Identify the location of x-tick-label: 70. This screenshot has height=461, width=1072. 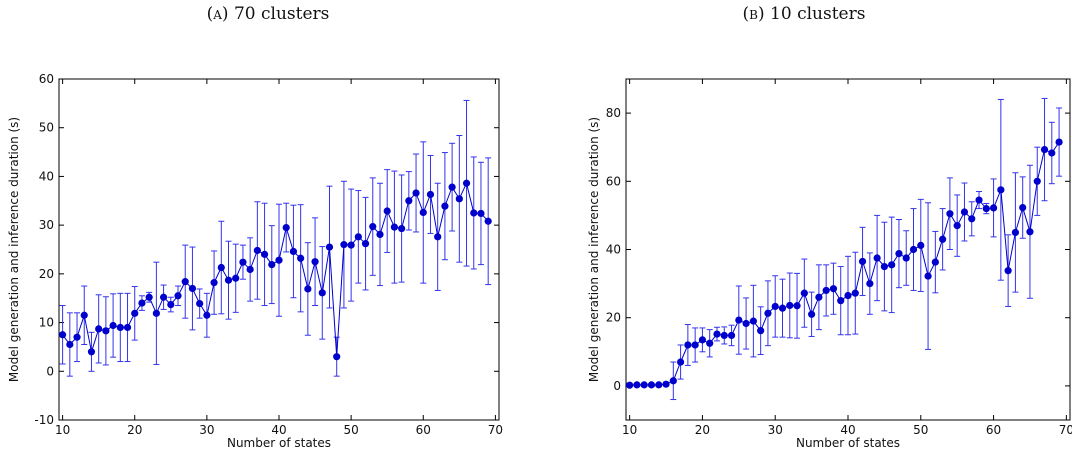
(1065, 430).